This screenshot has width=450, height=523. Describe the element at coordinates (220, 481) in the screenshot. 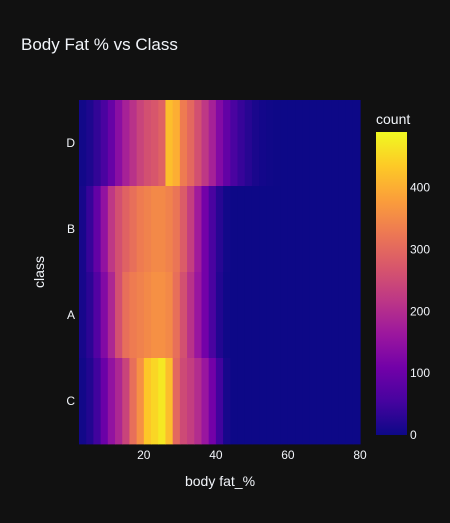

I see `x-axis-label: body fat_%` at that location.